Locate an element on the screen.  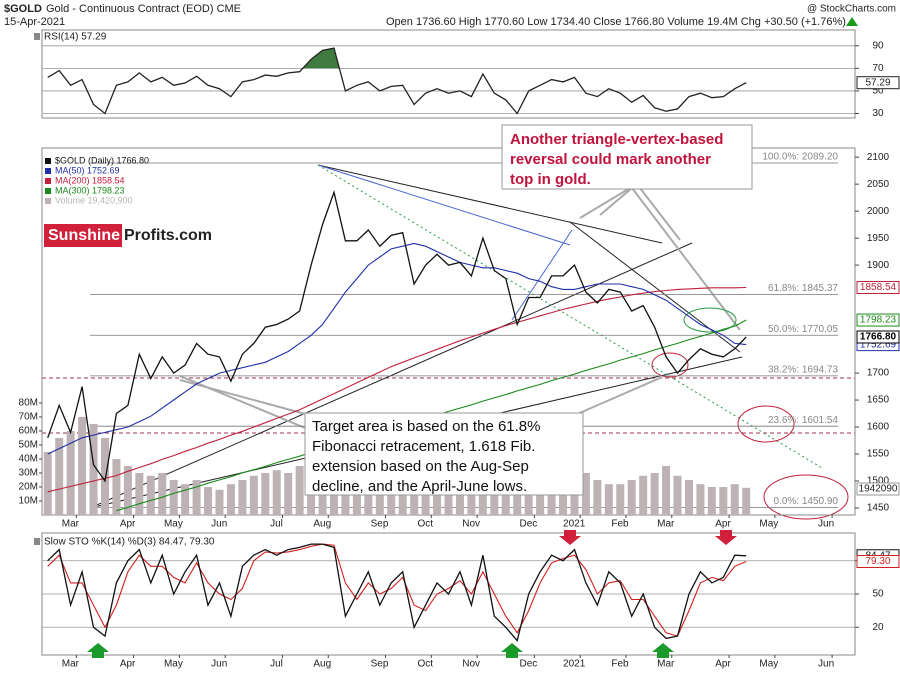
y-tick-label: 1450 is located at coordinates (878, 508).